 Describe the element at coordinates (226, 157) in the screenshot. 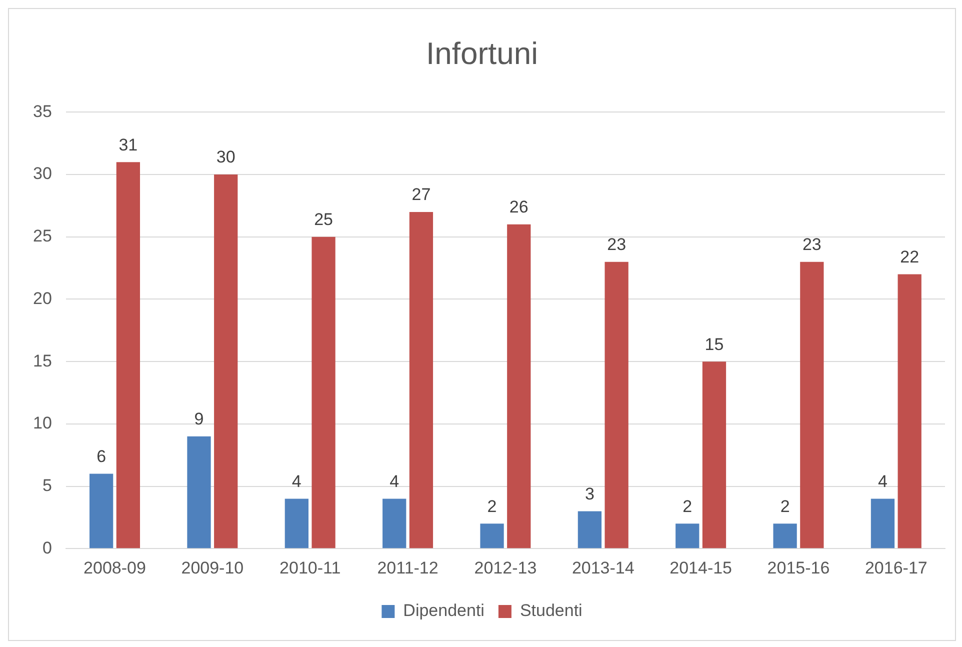

I see `data-label: 30` at that location.